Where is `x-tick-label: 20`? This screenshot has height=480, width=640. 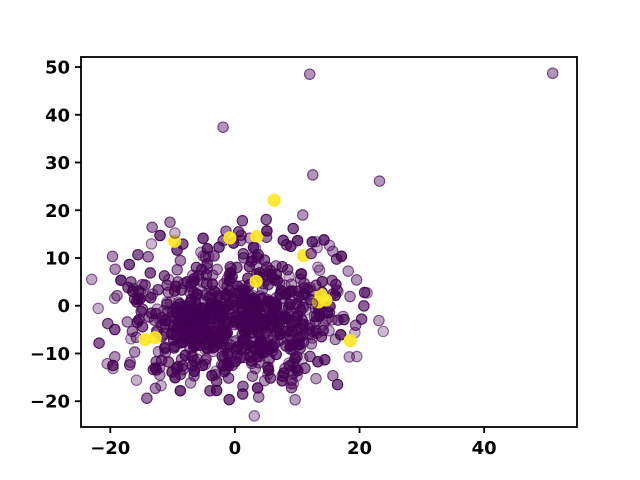 x-tick-label: 20 is located at coordinates (359, 448).